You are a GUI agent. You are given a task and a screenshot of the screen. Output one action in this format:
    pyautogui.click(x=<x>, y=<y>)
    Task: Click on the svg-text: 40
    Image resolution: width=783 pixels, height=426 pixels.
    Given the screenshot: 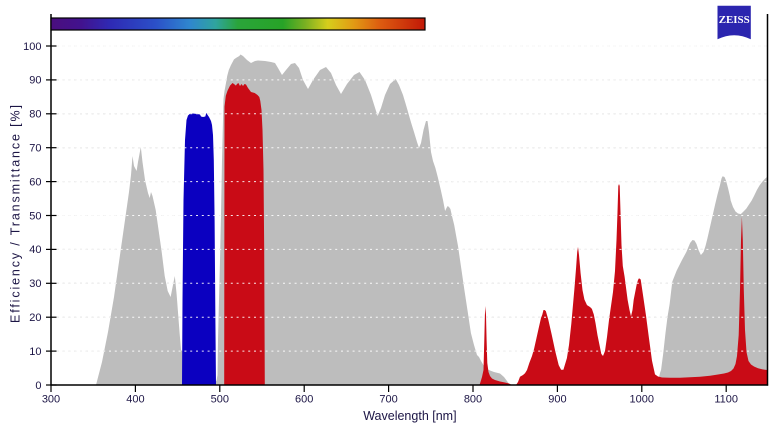 What is the action you would take?
    pyautogui.click(x=35, y=250)
    